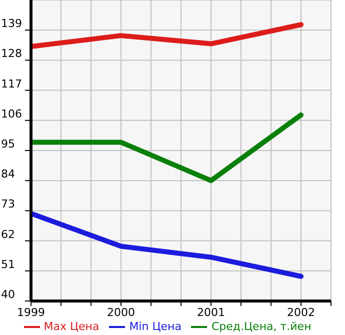  I want to click on y-tick-label: 139, so click(11, 23).